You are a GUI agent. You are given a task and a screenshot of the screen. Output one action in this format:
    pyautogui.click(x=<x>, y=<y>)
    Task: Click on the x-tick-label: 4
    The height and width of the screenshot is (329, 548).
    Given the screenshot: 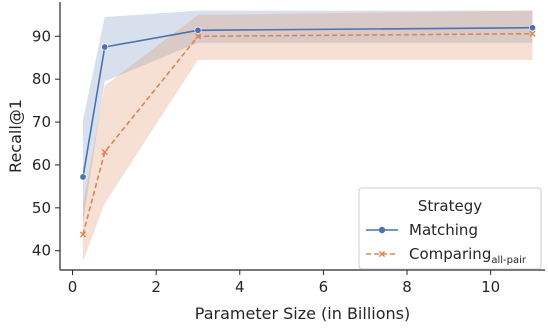 What is the action you would take?
    pyautogui.click(x=240, y=287)
    